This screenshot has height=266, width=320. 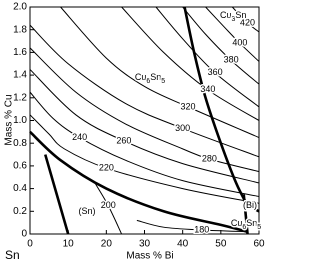 I want to click on x-tick-label: 20, so click(x=107, y=244).